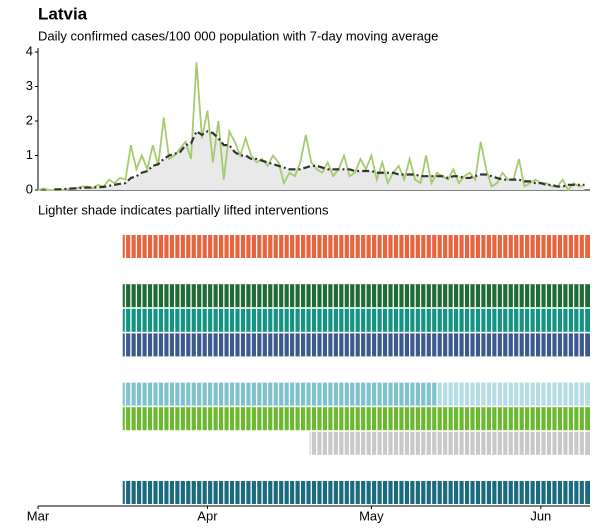 The height and width of the screenshot is (528, 599). Describe the element at coordinates (29, 188) in the screenshot. I see `y-tick-label: 0` at that location.